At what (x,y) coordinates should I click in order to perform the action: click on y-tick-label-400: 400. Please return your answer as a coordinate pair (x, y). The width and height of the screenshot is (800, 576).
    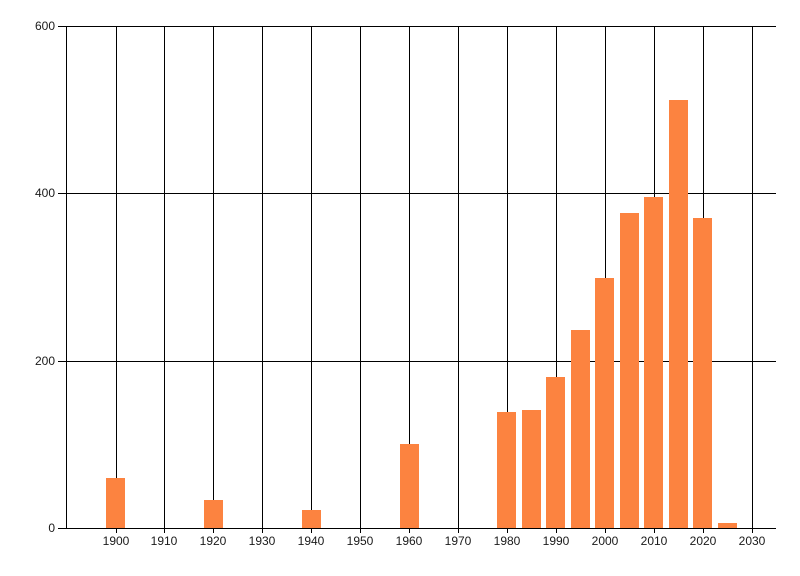
    Looking at the image, I should click on (44, 193).